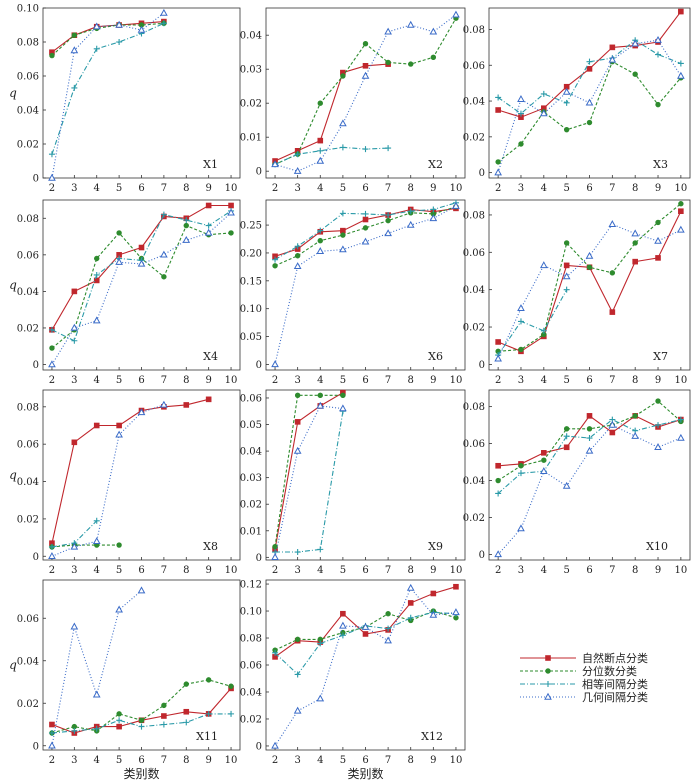 The width and height of the screenshot is (700, 783). I want to click on plot-frame, so click(589, 285).